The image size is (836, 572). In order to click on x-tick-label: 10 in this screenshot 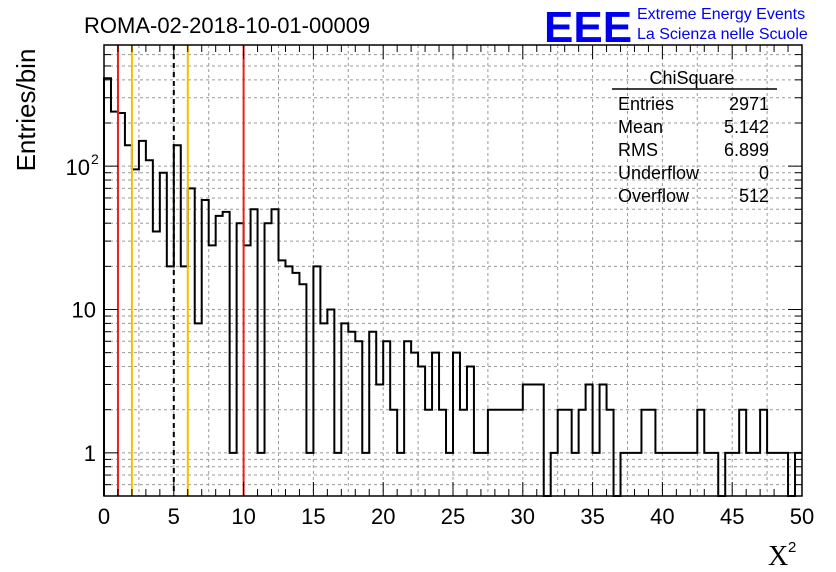, I will do `click(243, 516)`.